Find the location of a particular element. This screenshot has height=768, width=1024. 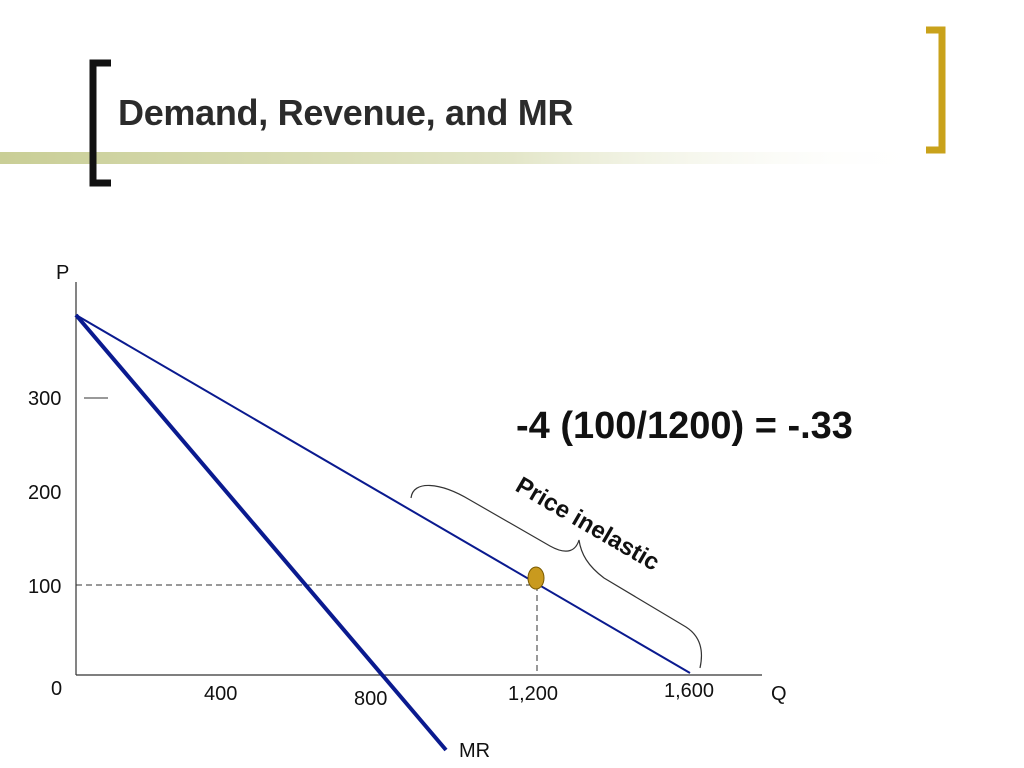

x-tick-1200: 1,200 is located at coordinates (533, 694).